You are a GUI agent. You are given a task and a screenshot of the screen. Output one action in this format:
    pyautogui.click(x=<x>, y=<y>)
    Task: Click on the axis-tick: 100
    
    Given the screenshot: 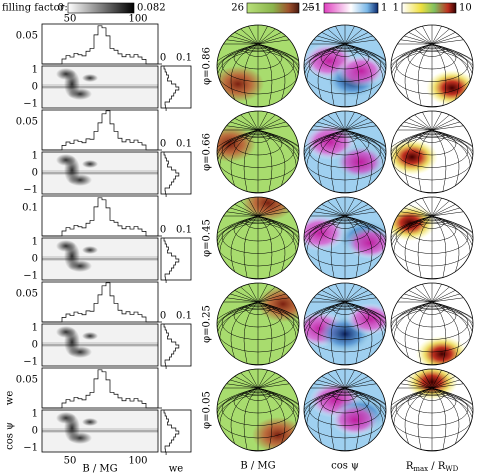 What is the action you would take?
    pyautogui.click(x=137, y=19)
    